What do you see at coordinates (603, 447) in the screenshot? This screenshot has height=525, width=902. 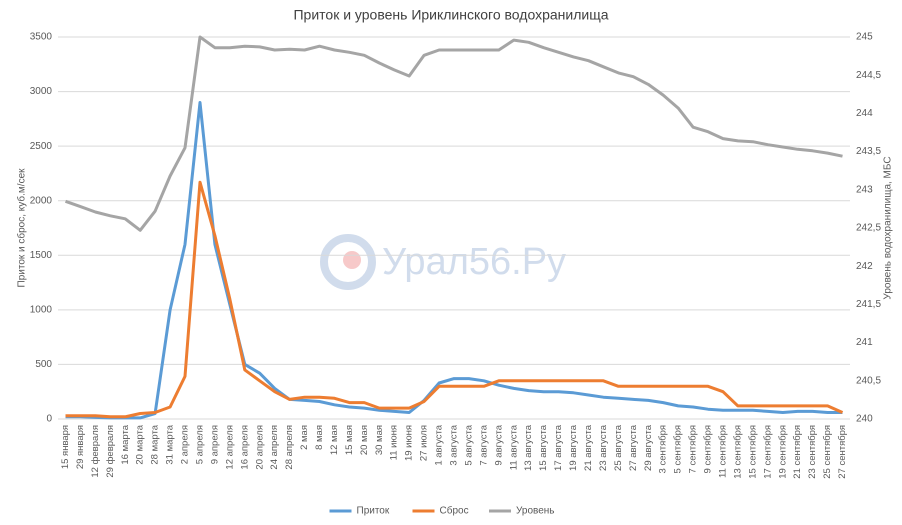 I see `x-tick-label: 23 августа` at bounding box center [603, 447].